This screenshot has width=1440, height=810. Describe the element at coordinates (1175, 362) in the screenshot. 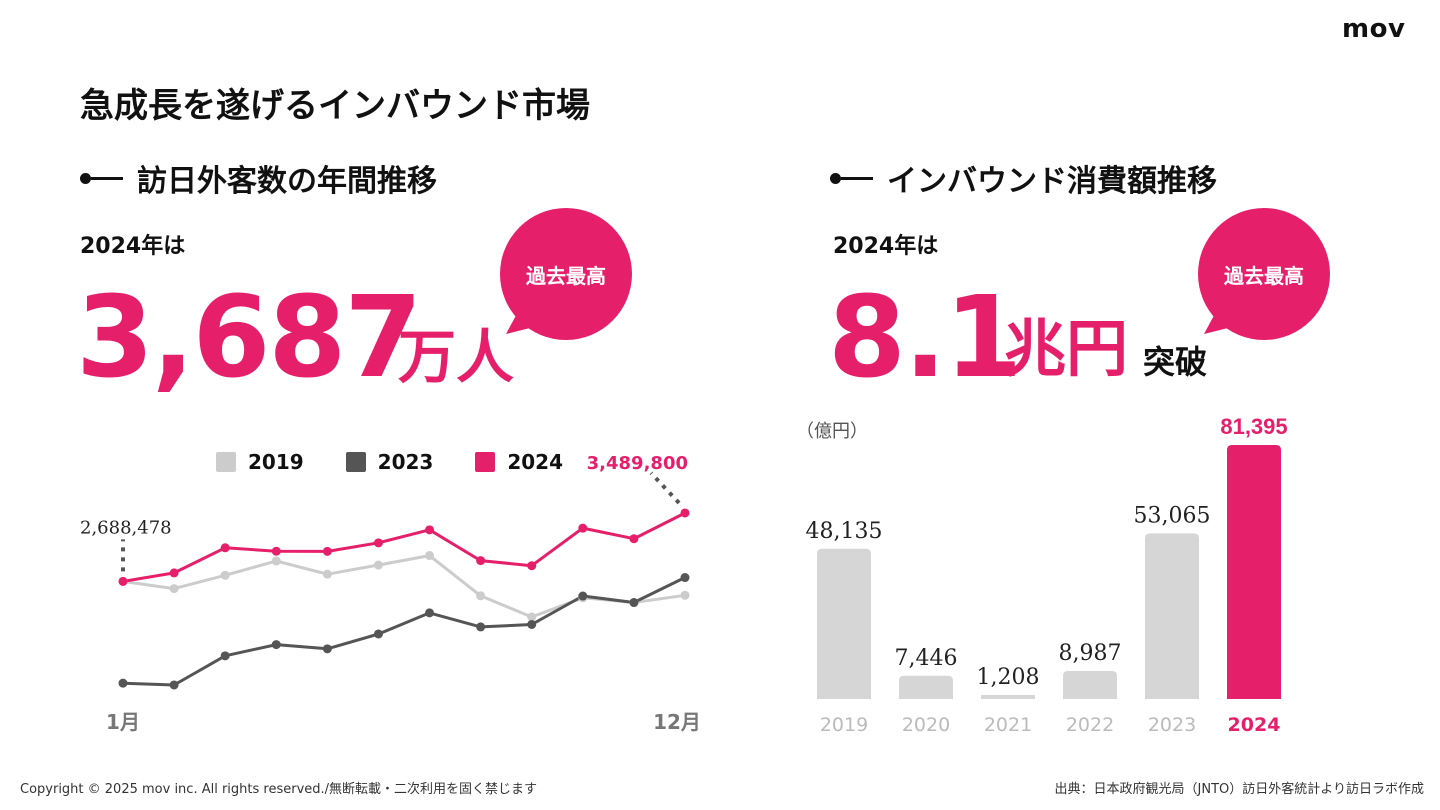

I see `spending-suffix: 突破` at that location.